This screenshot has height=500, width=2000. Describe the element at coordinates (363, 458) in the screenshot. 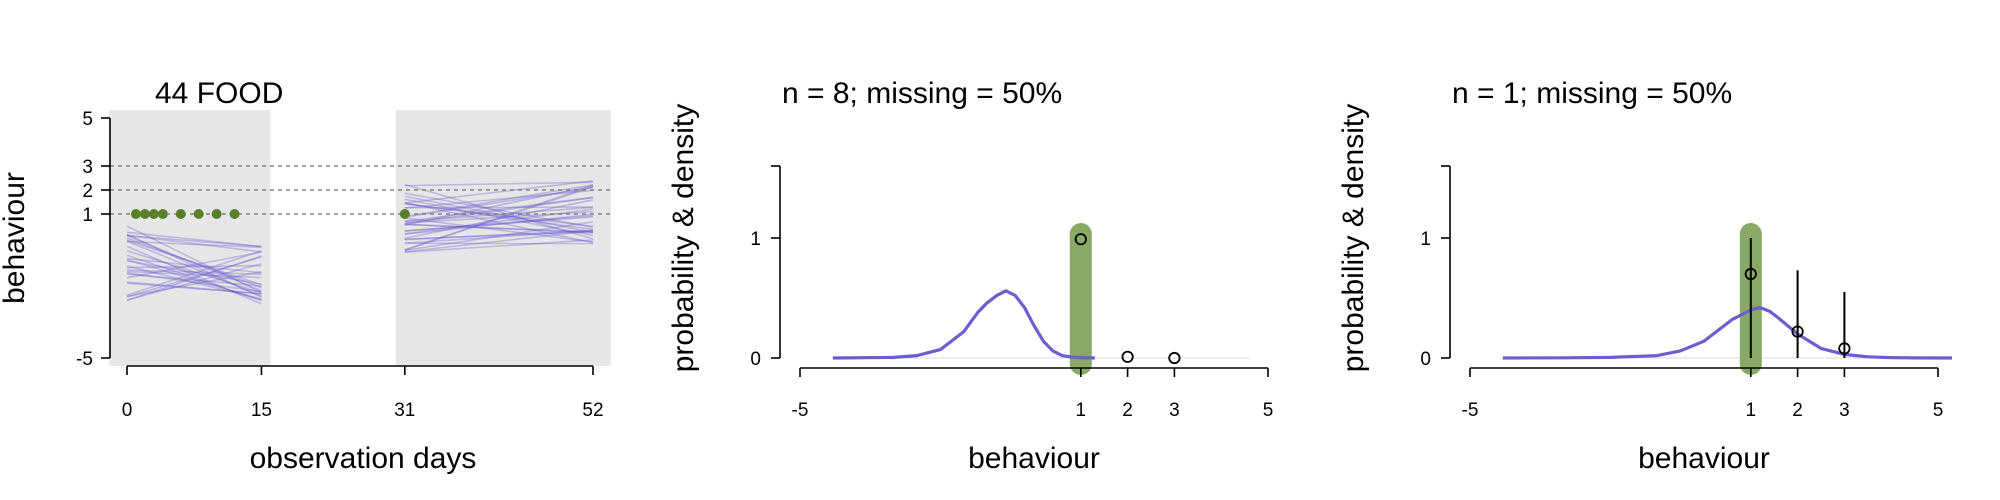

I see `x-axis-title: observation days` at that location.